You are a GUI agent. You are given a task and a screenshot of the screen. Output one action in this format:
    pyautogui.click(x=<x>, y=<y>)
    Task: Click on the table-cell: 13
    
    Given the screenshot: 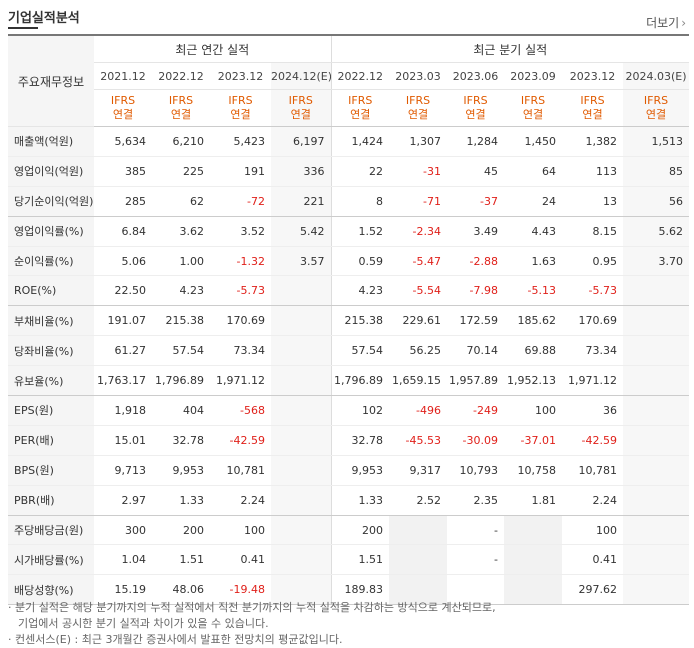 What is the action you would take?
    pyautogui.click(x=592, y=201)
    